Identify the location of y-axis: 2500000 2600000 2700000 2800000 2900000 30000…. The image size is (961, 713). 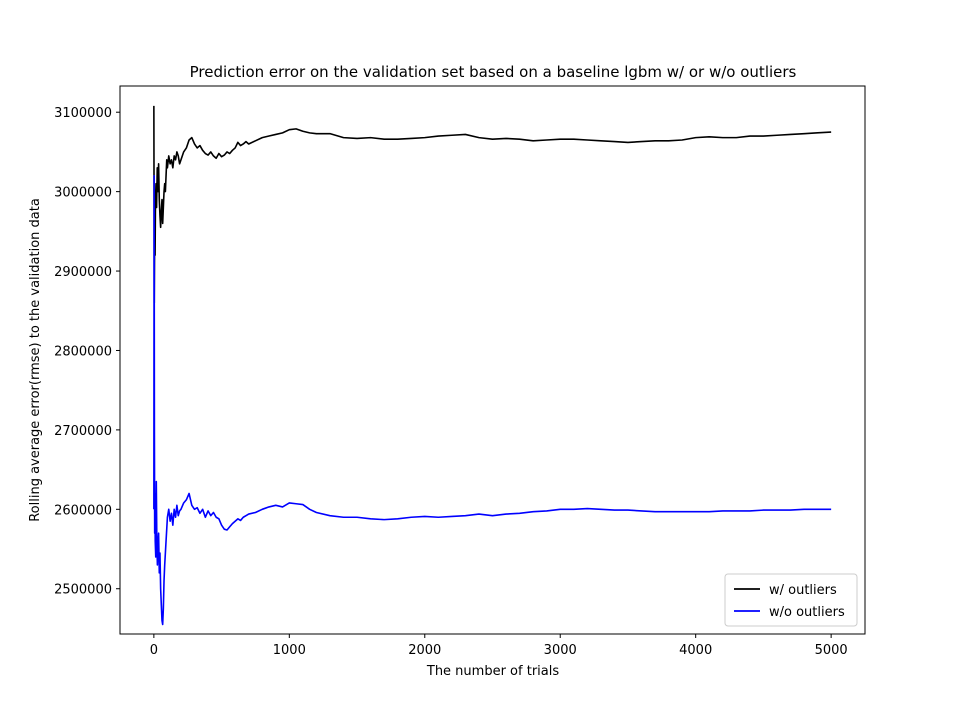
(87, 352).